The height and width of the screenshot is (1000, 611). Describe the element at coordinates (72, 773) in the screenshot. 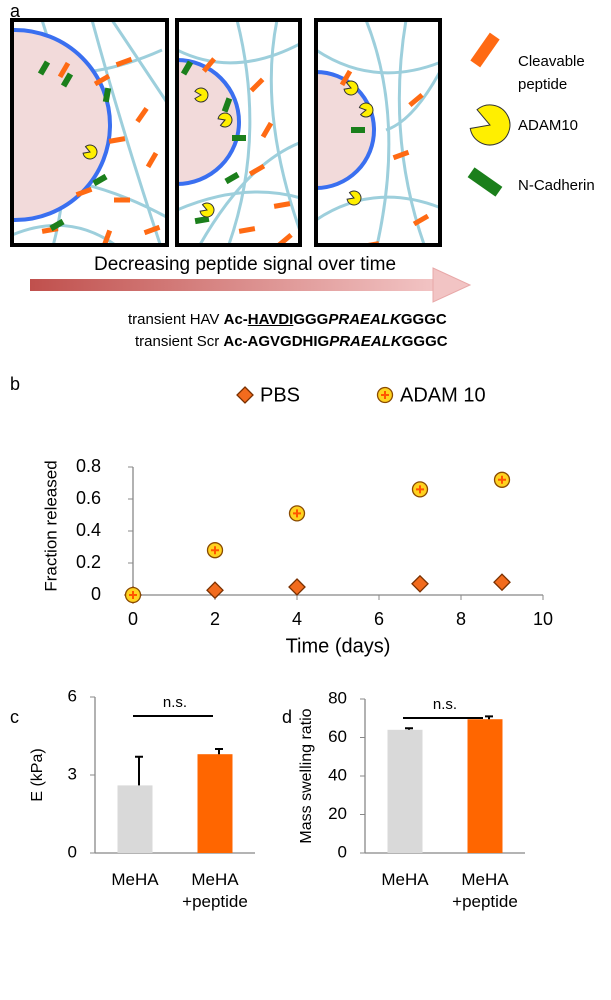

I see `y-tick-label: 3` at that location.